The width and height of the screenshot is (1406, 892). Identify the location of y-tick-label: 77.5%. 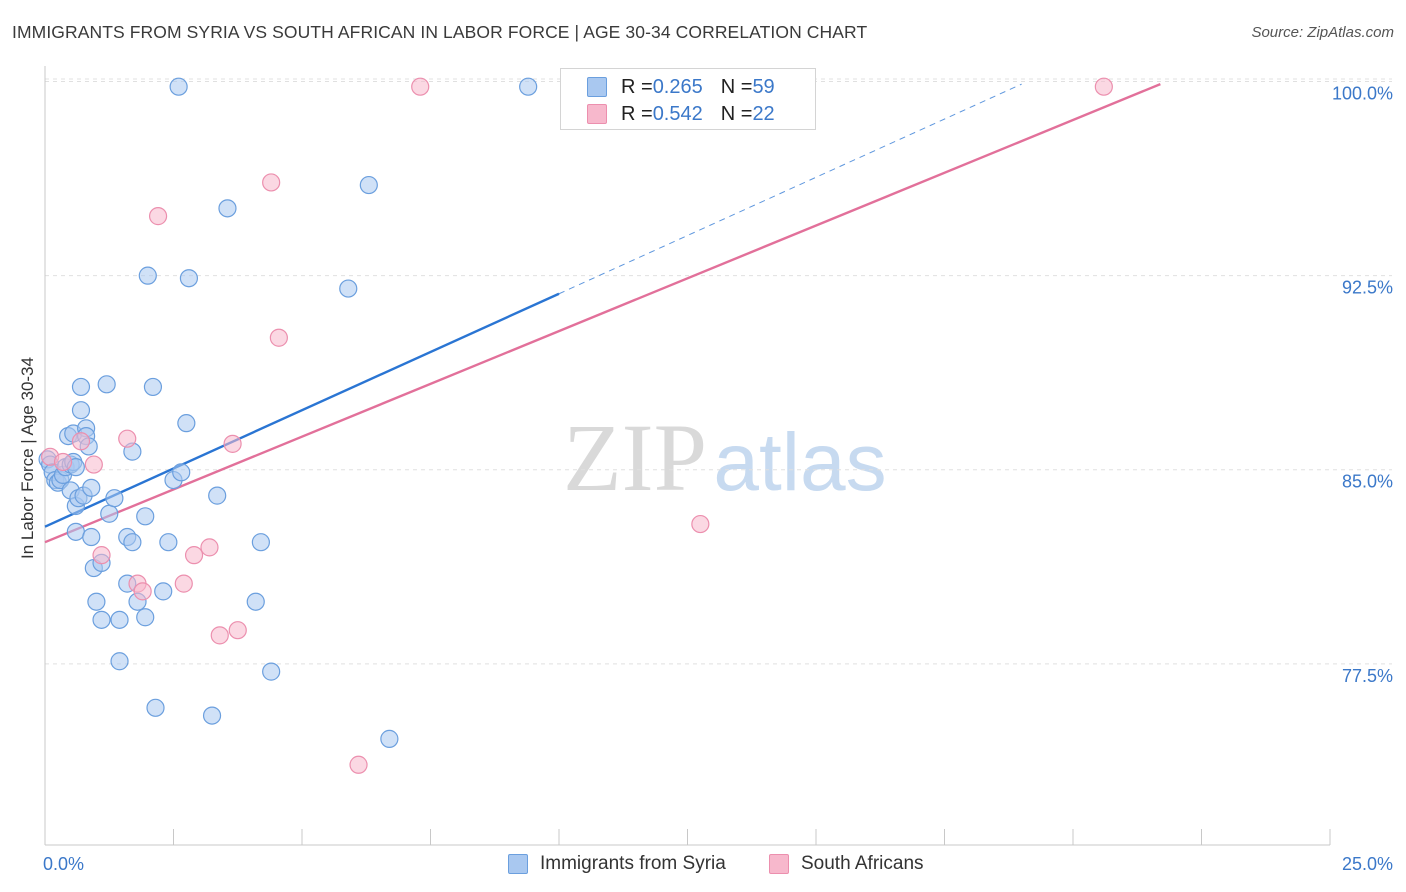
(1367, 676).